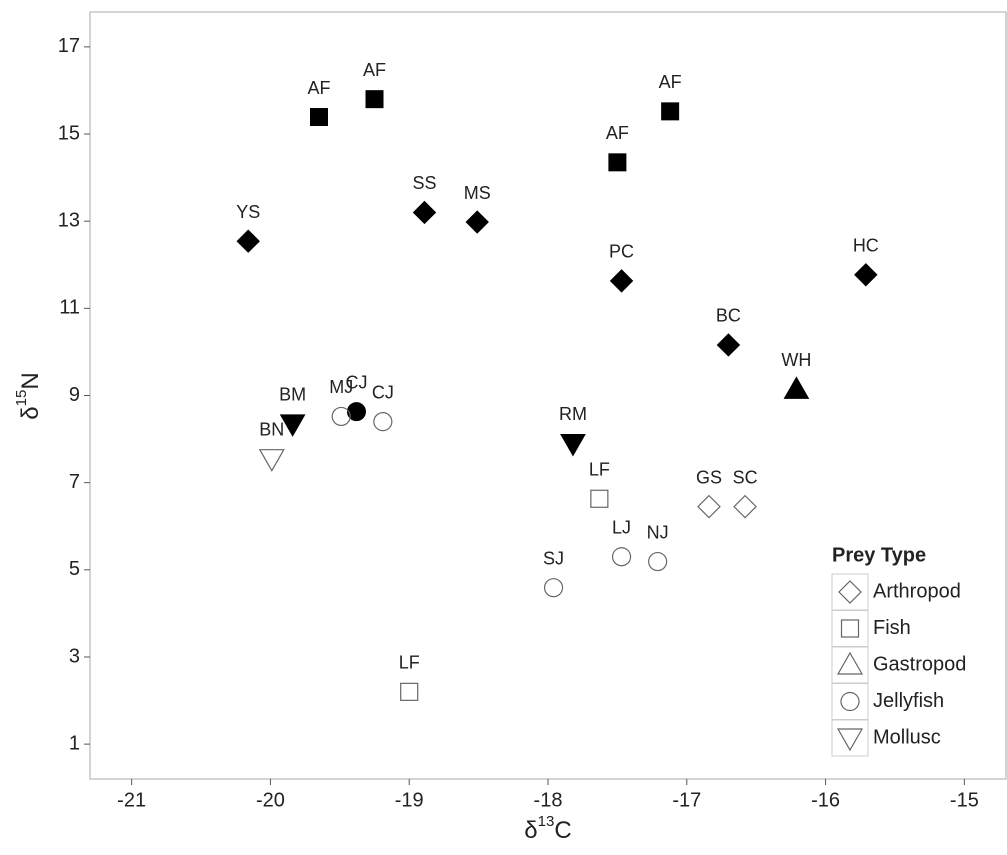 The image size is (1007, 855). What do you see at coordinates (271, 429) in the screenshot?
I see `point-label: BN` at bounding box center [271, 429].